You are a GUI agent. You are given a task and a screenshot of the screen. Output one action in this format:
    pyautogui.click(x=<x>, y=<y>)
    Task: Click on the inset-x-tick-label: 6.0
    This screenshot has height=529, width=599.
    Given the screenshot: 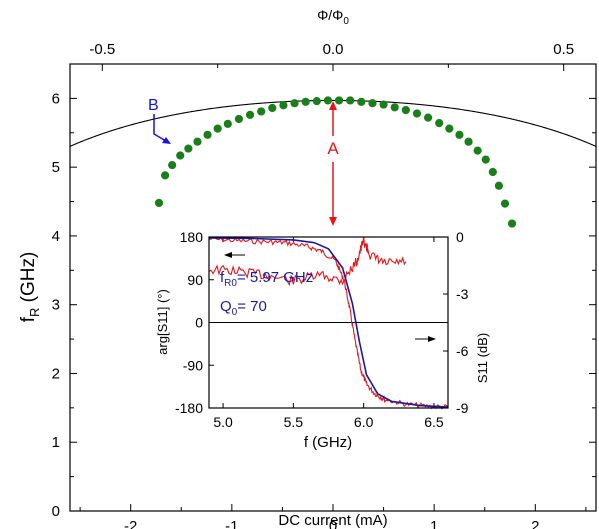 What is the action you would take?
    pyautogui.click(x=364, y=422)
    